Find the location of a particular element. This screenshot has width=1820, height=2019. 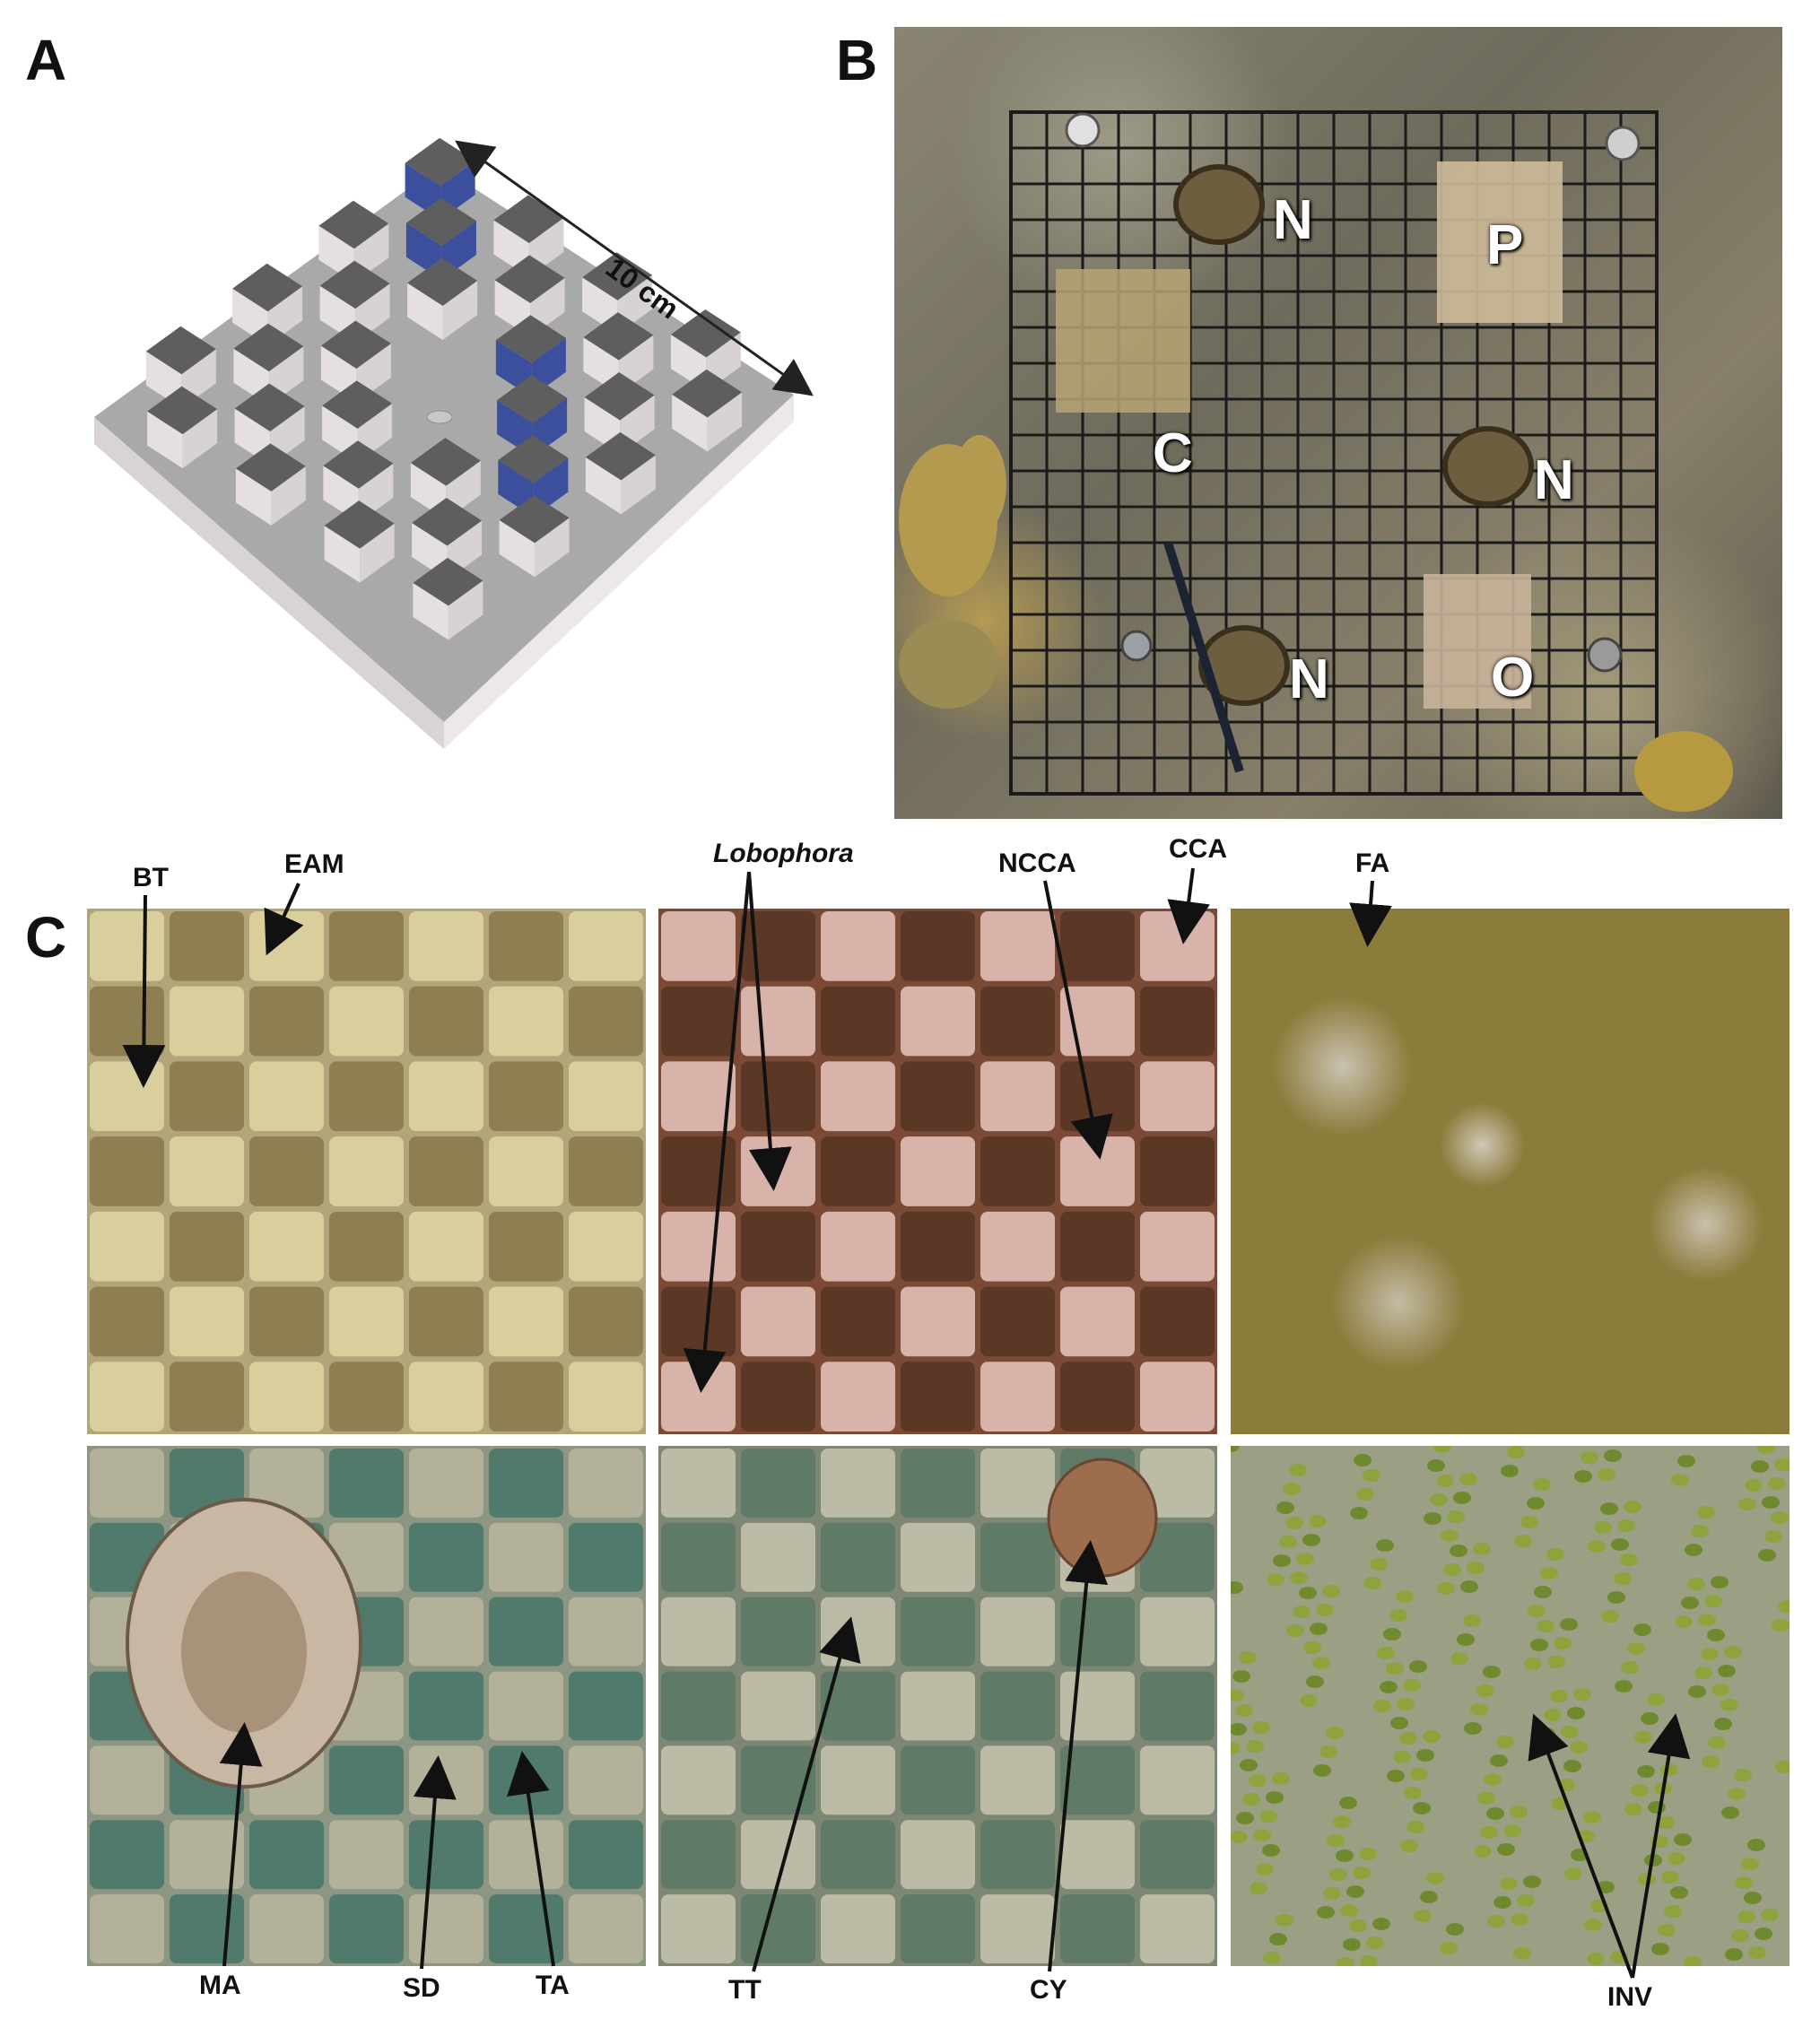

dimension-label: 10 cm is located at coordinates (642, 289).